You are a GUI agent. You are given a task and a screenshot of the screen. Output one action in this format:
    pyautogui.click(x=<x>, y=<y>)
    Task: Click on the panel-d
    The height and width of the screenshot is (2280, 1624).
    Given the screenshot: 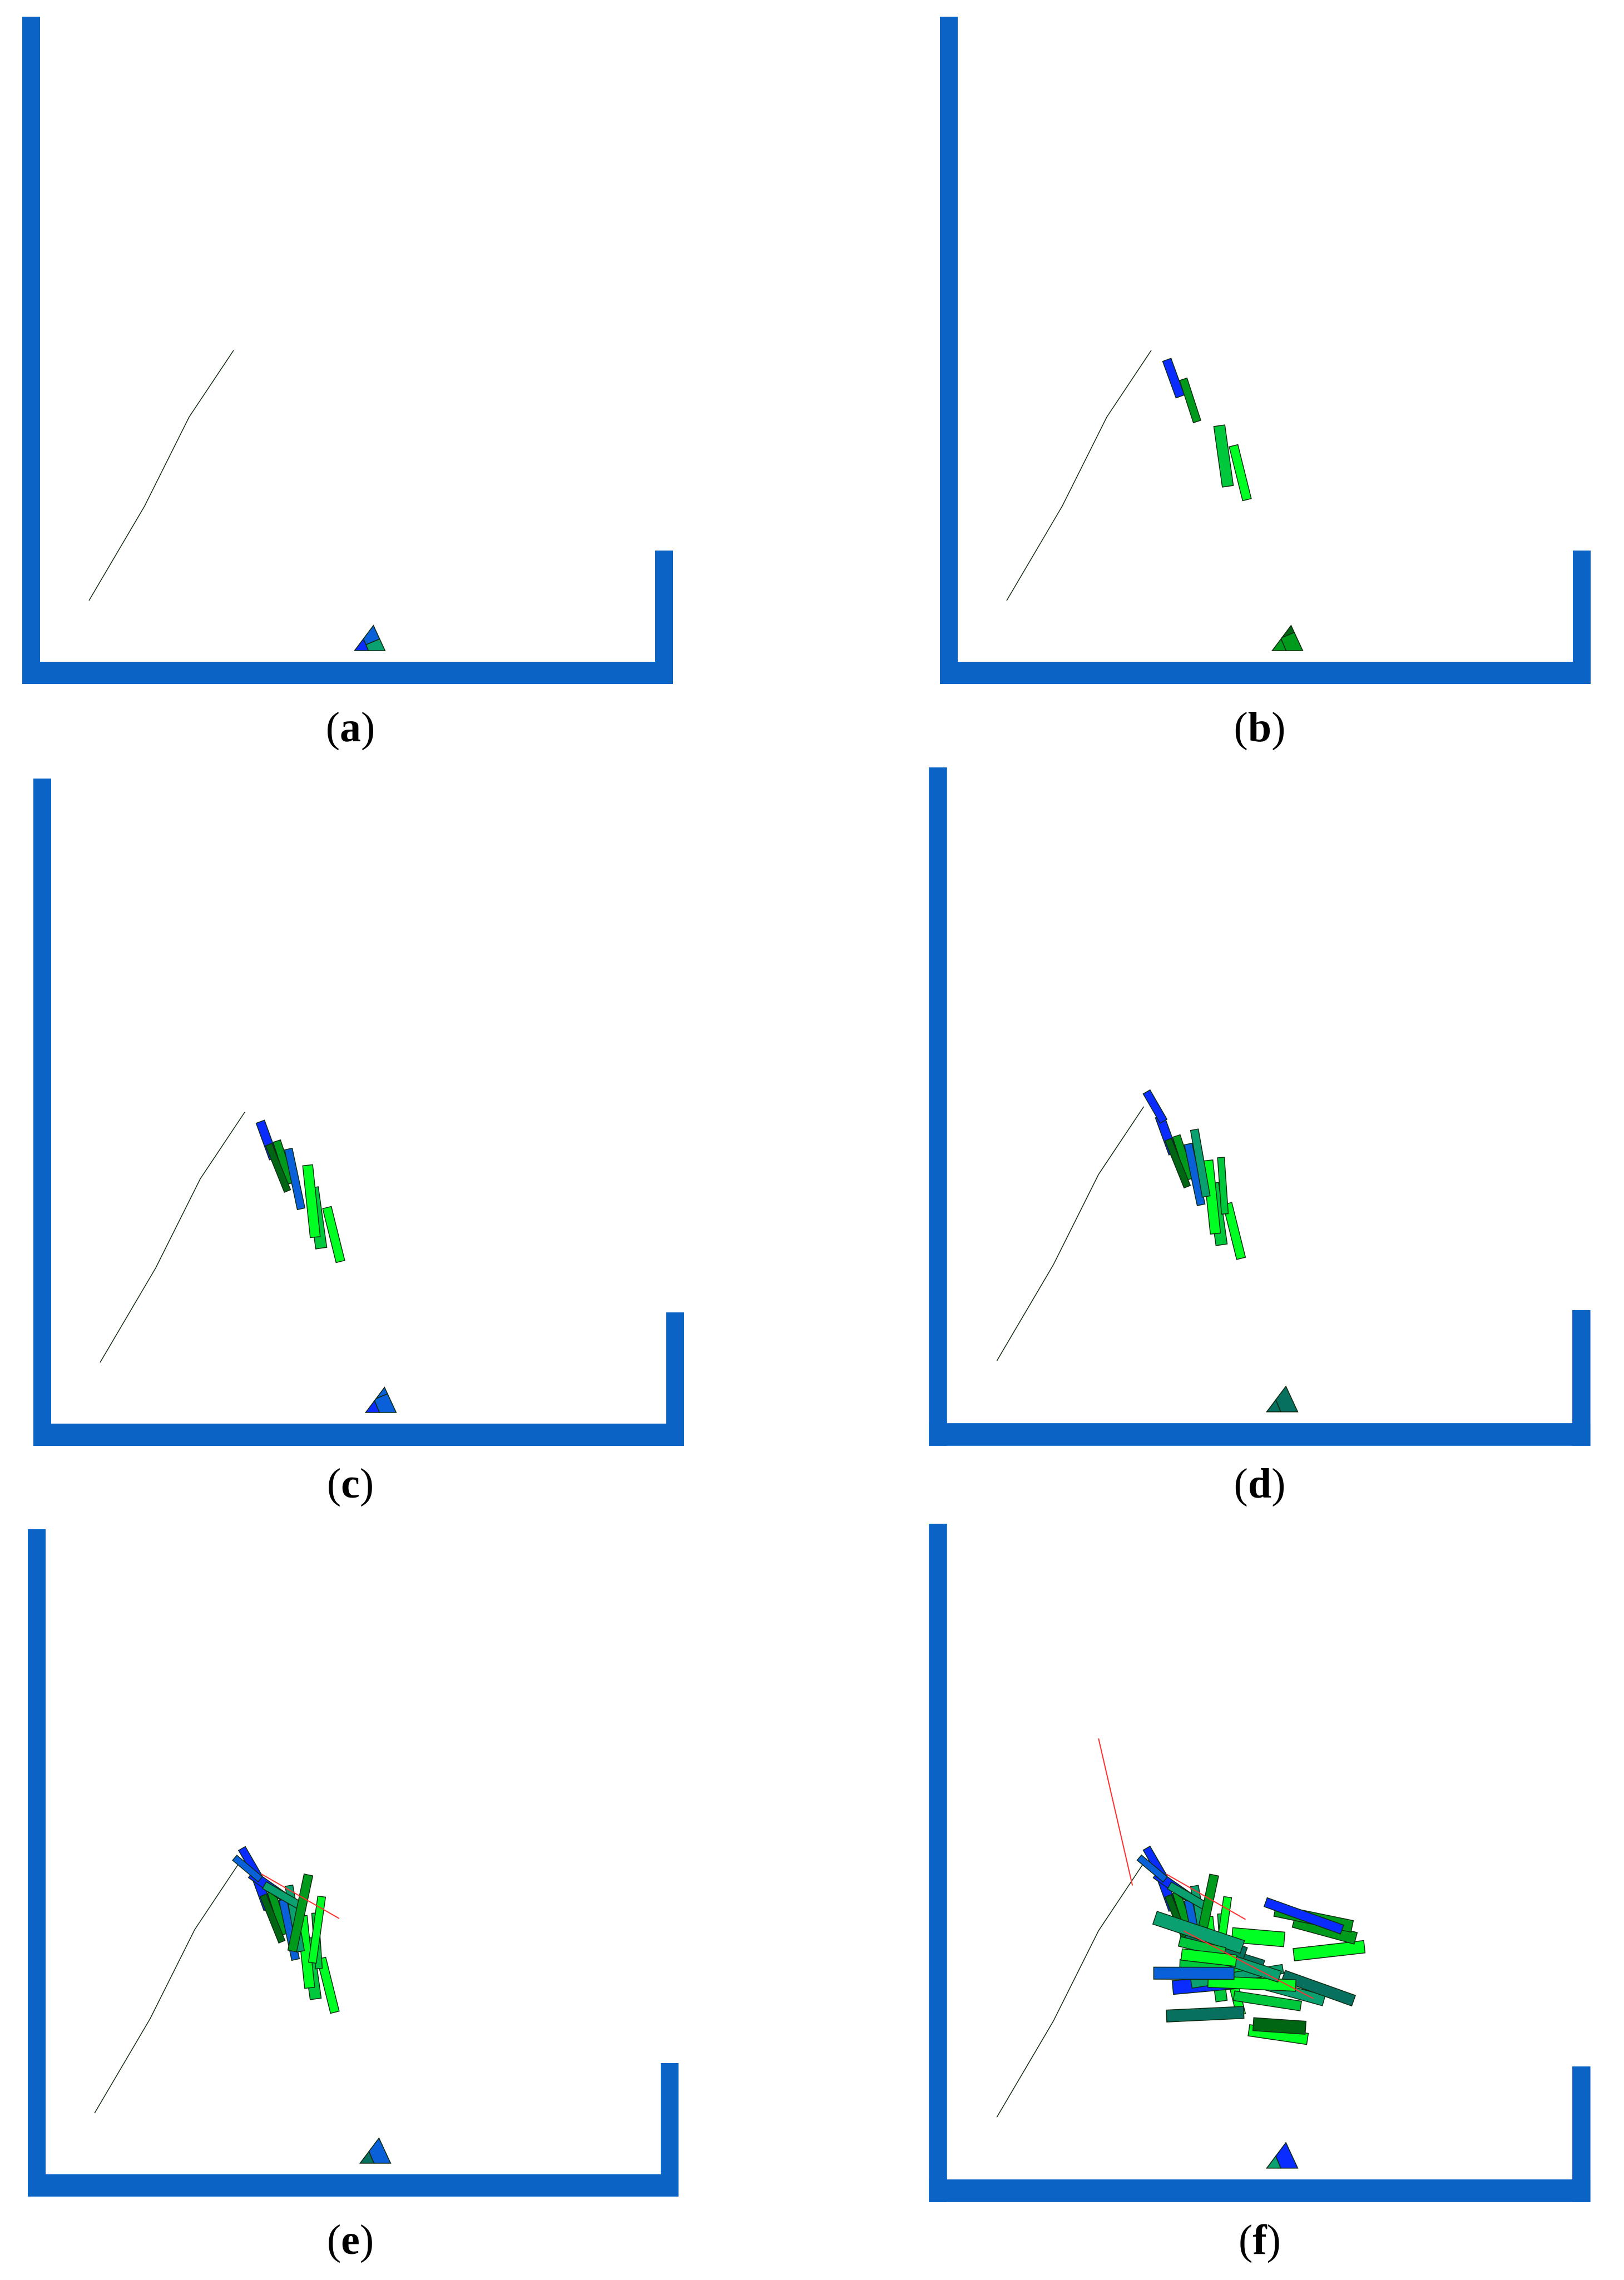 What is the action you would take?
    pyautogui.click(x=1262, y=1109)
    